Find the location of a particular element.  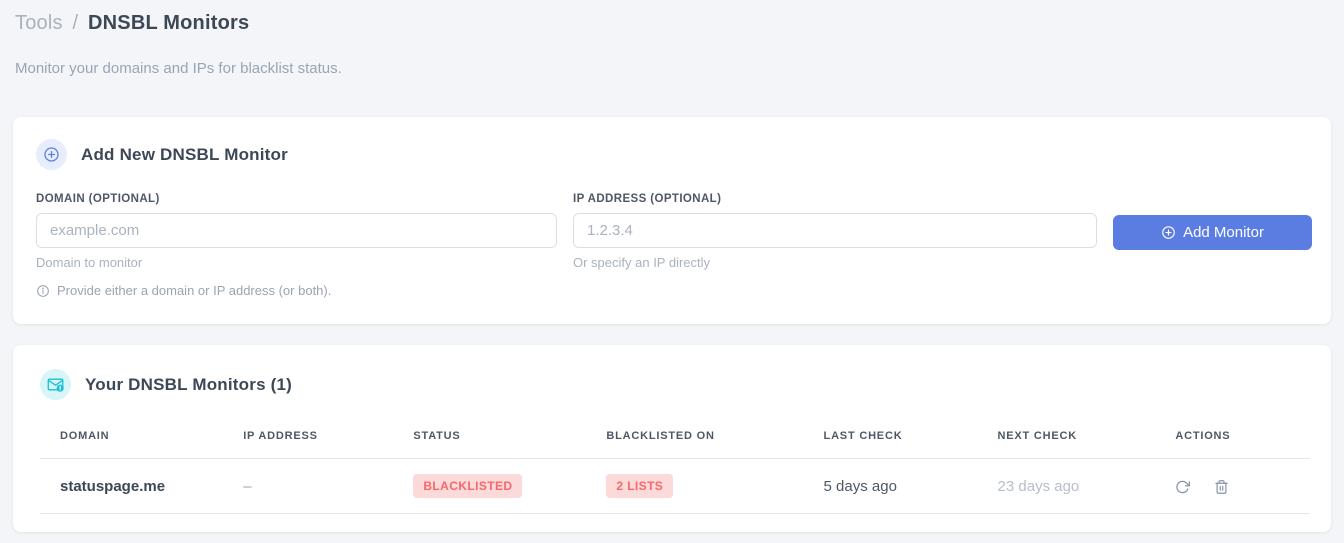

page-title: DNSBL Monitors is located at coordinates (169, 23).